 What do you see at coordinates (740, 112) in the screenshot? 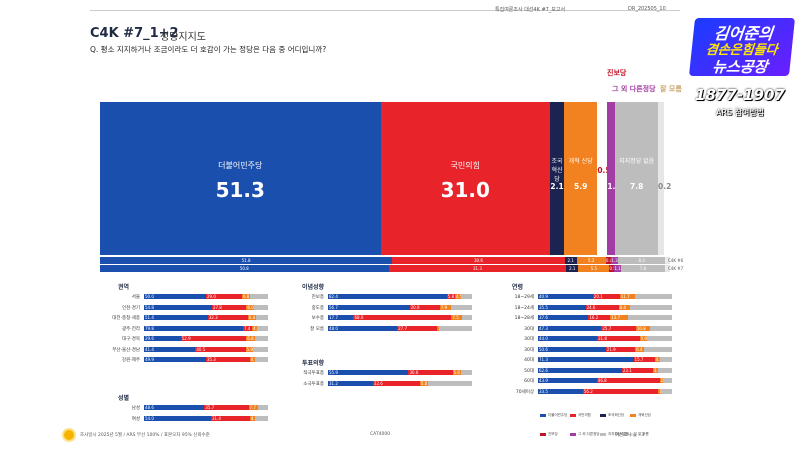
I see `ars-label: ARS 참여방법` at bounding box center [740, 112].